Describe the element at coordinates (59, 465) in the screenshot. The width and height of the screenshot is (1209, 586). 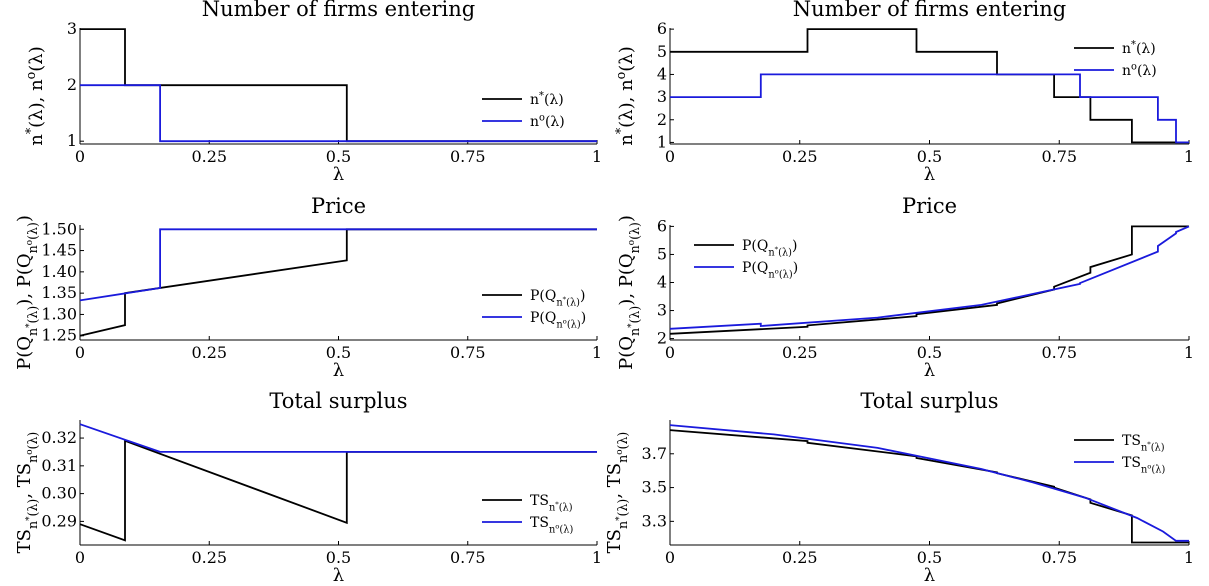
I see `y-tick-label: 0.31` at that location.